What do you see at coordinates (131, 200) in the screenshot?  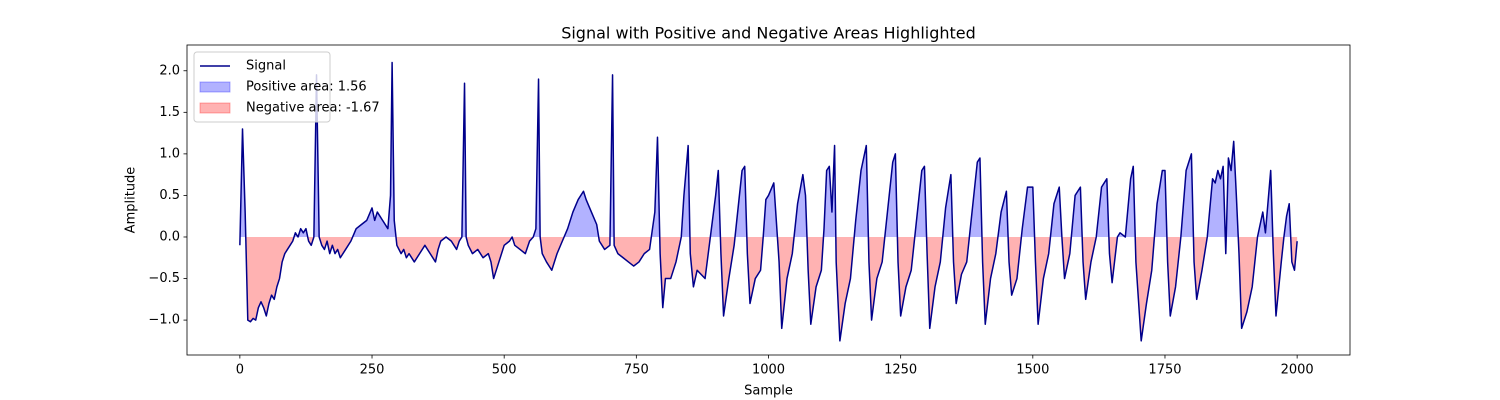 I see `y-axis-label: Amplitude` at bounding box center [131, 200].